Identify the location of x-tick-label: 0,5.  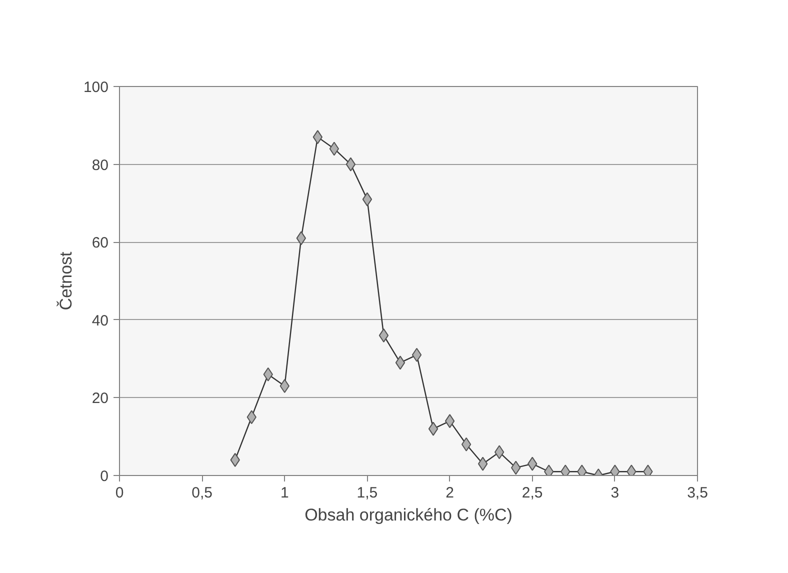
(202, 493).